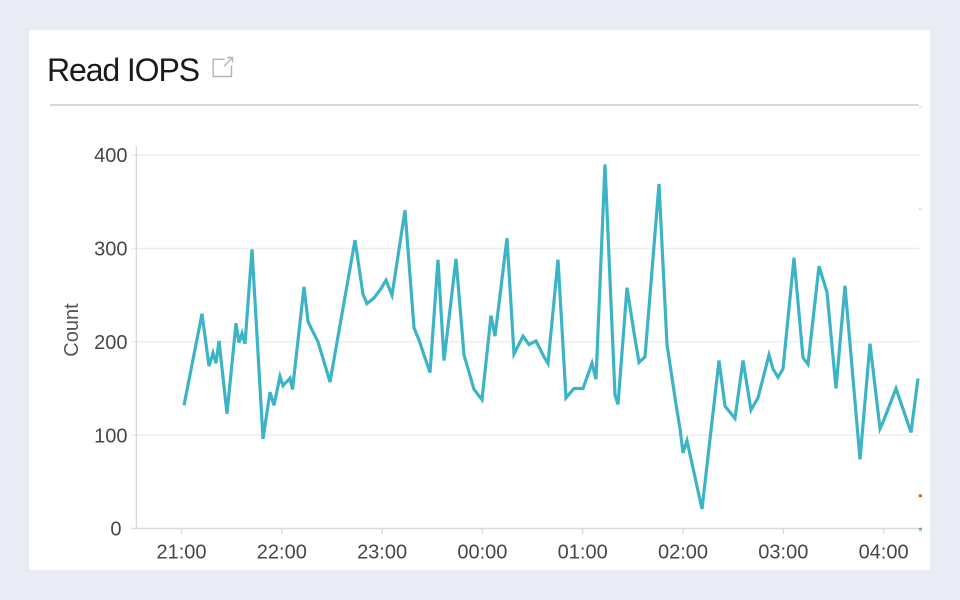  What do you see at coordinates (181, 553) in the screenshot?
I see `svg-text: 21:00` at bounding box center [181, 553].